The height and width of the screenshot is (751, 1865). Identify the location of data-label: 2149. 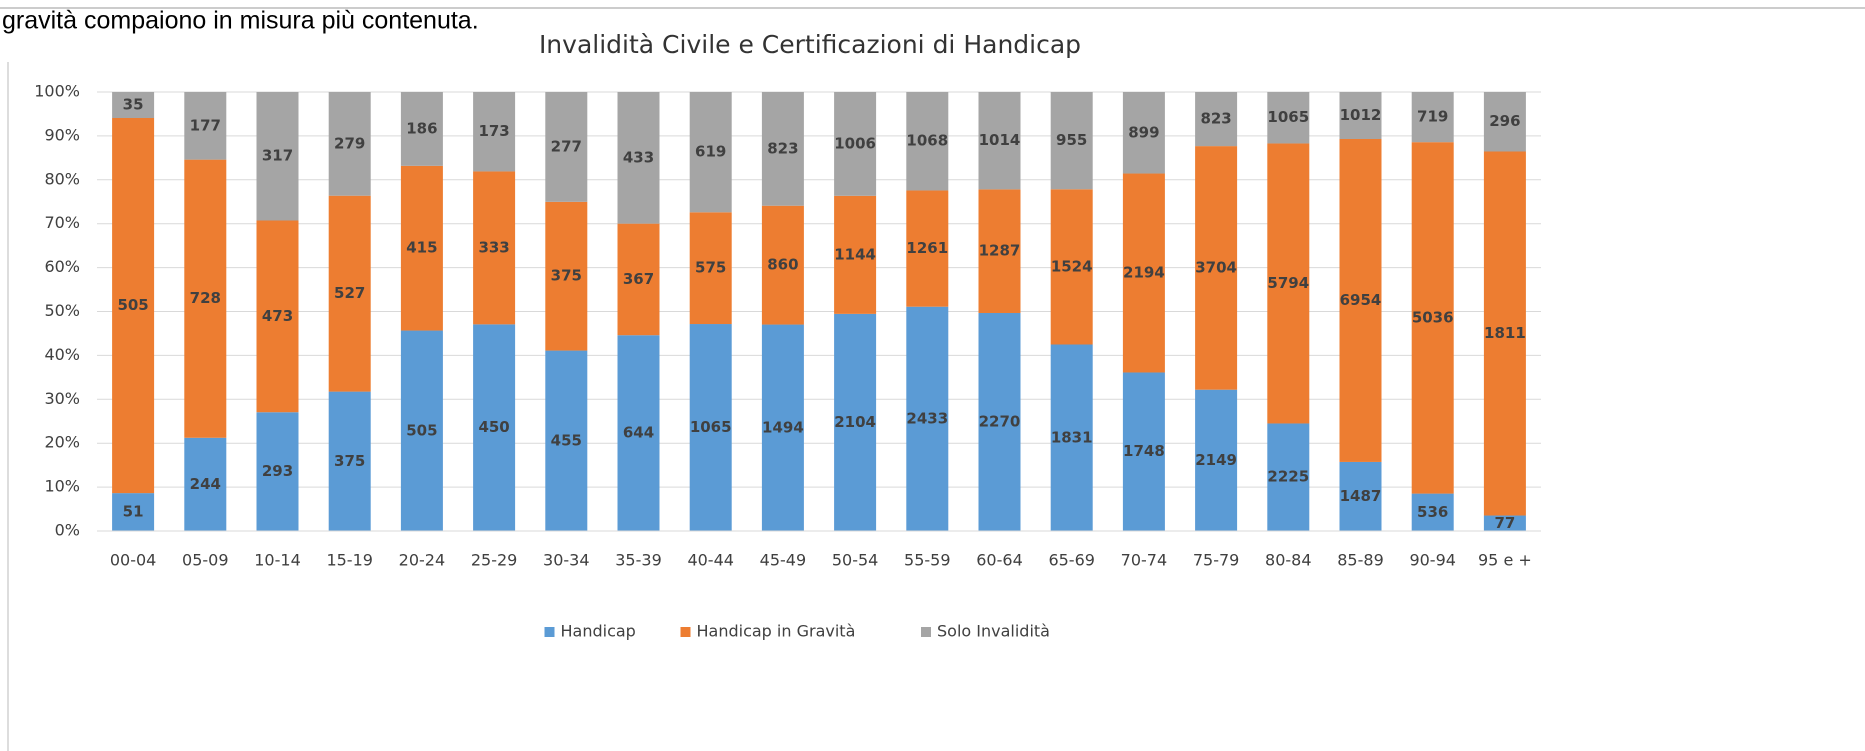
(1216, 460).